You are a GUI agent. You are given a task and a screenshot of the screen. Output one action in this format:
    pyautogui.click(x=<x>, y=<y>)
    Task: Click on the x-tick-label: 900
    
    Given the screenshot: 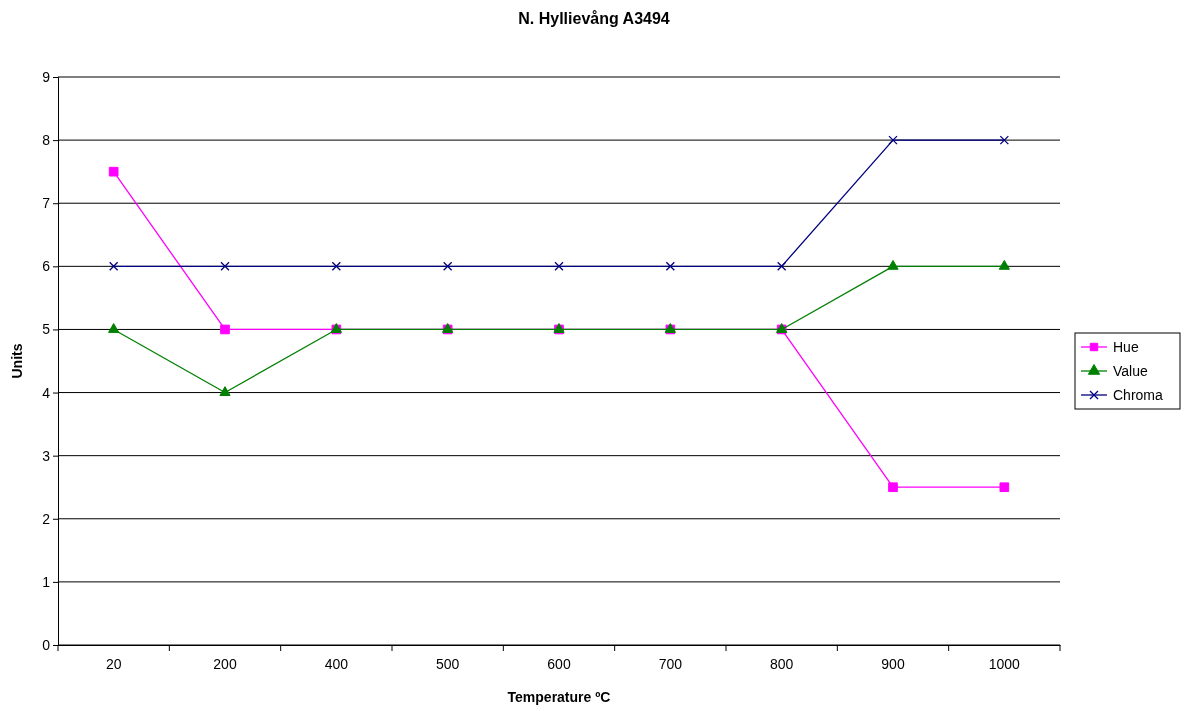 What is the action you would take?
    pyautogui.click(x=893, y=663)
    